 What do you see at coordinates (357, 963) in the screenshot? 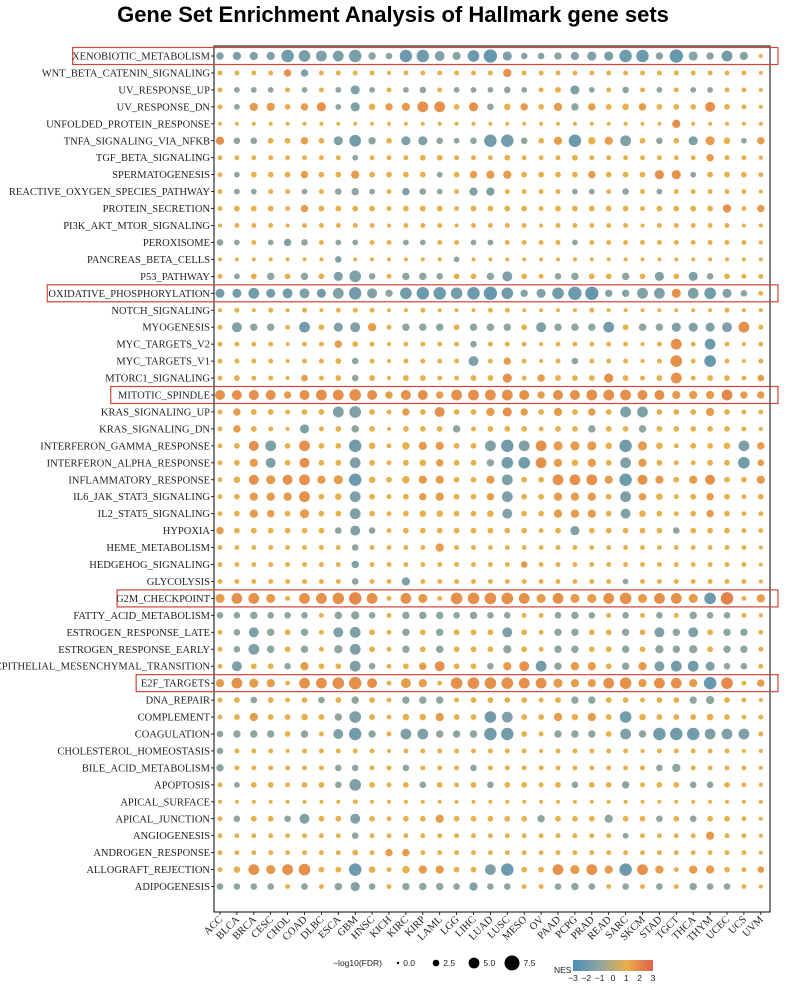
I see `size-legend-title: −log10(FDR)` at bounding box center [357, 963].